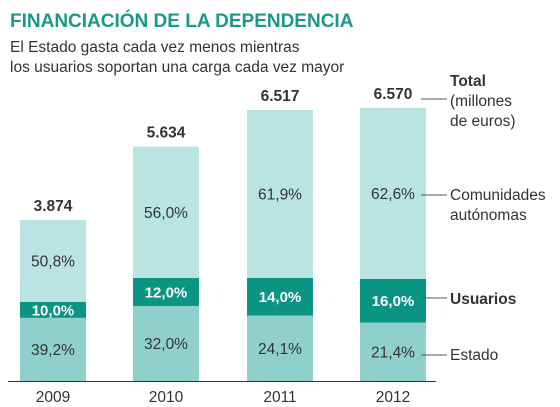 This screenshot has width=560, height=407. I want to click on legend-total-line-1: Total, so click(468, 81).